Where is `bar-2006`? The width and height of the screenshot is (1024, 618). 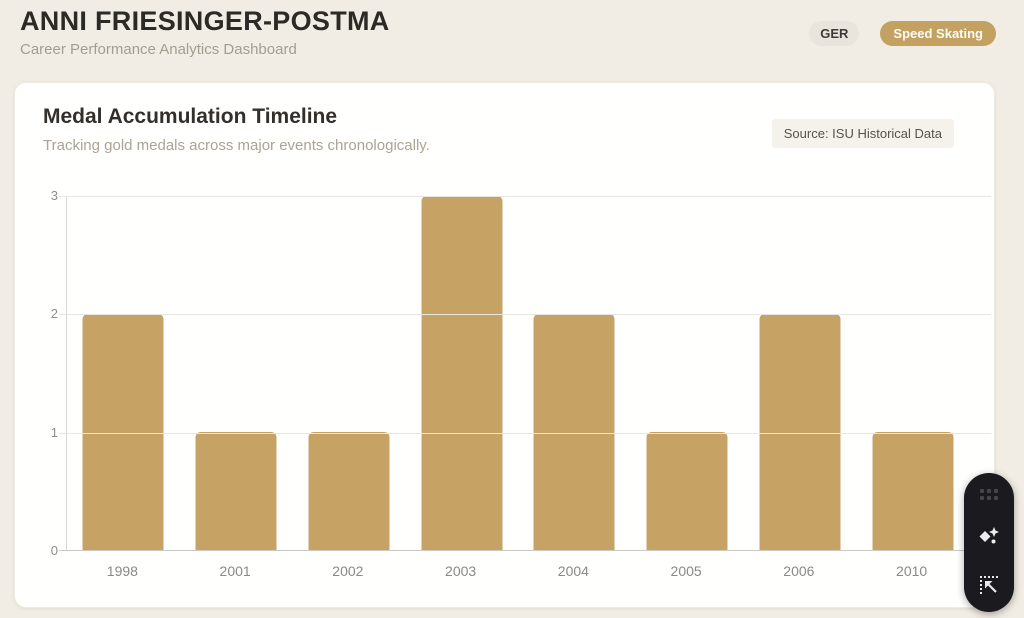 bar-2006 is located at coordinates (800, 432).